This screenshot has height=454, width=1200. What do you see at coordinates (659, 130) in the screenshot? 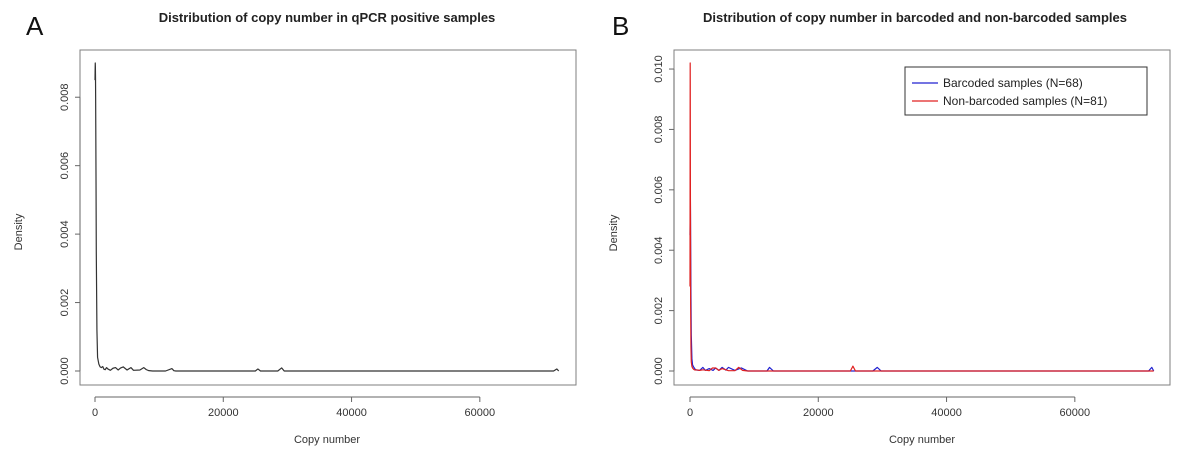
I see `panel-b-y-tick-label: 0.008` at bounding box center [659, 130].